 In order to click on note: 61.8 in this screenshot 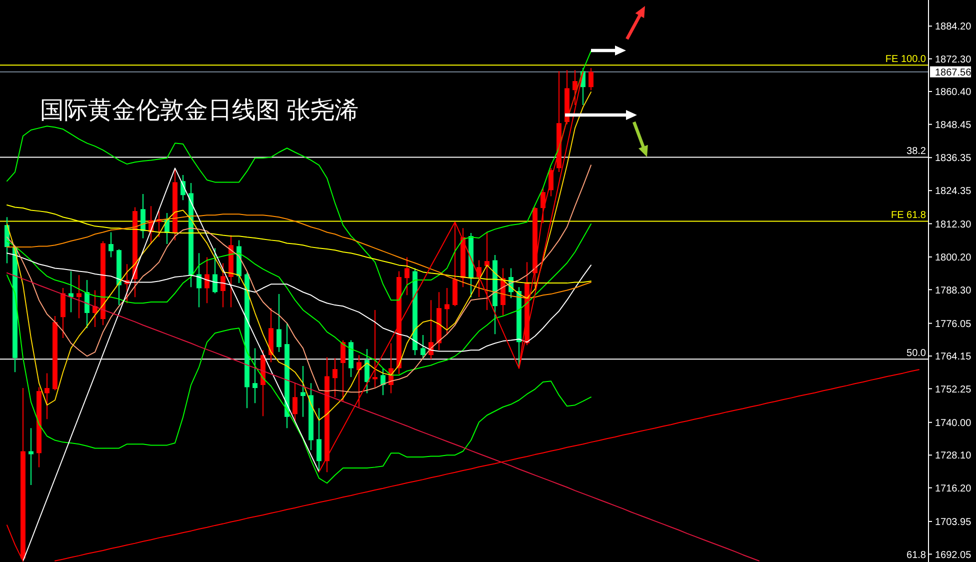, I will do `click(916, 555)`.